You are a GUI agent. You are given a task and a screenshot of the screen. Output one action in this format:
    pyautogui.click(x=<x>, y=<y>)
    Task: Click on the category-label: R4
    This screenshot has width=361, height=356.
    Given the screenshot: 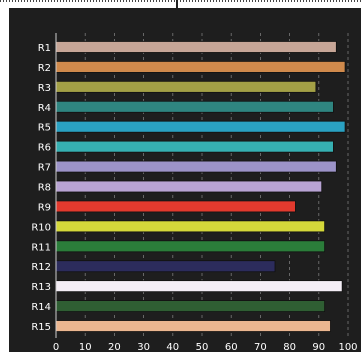 What is the action you would take?
    pyautogui.click(x=44, y=108)
    